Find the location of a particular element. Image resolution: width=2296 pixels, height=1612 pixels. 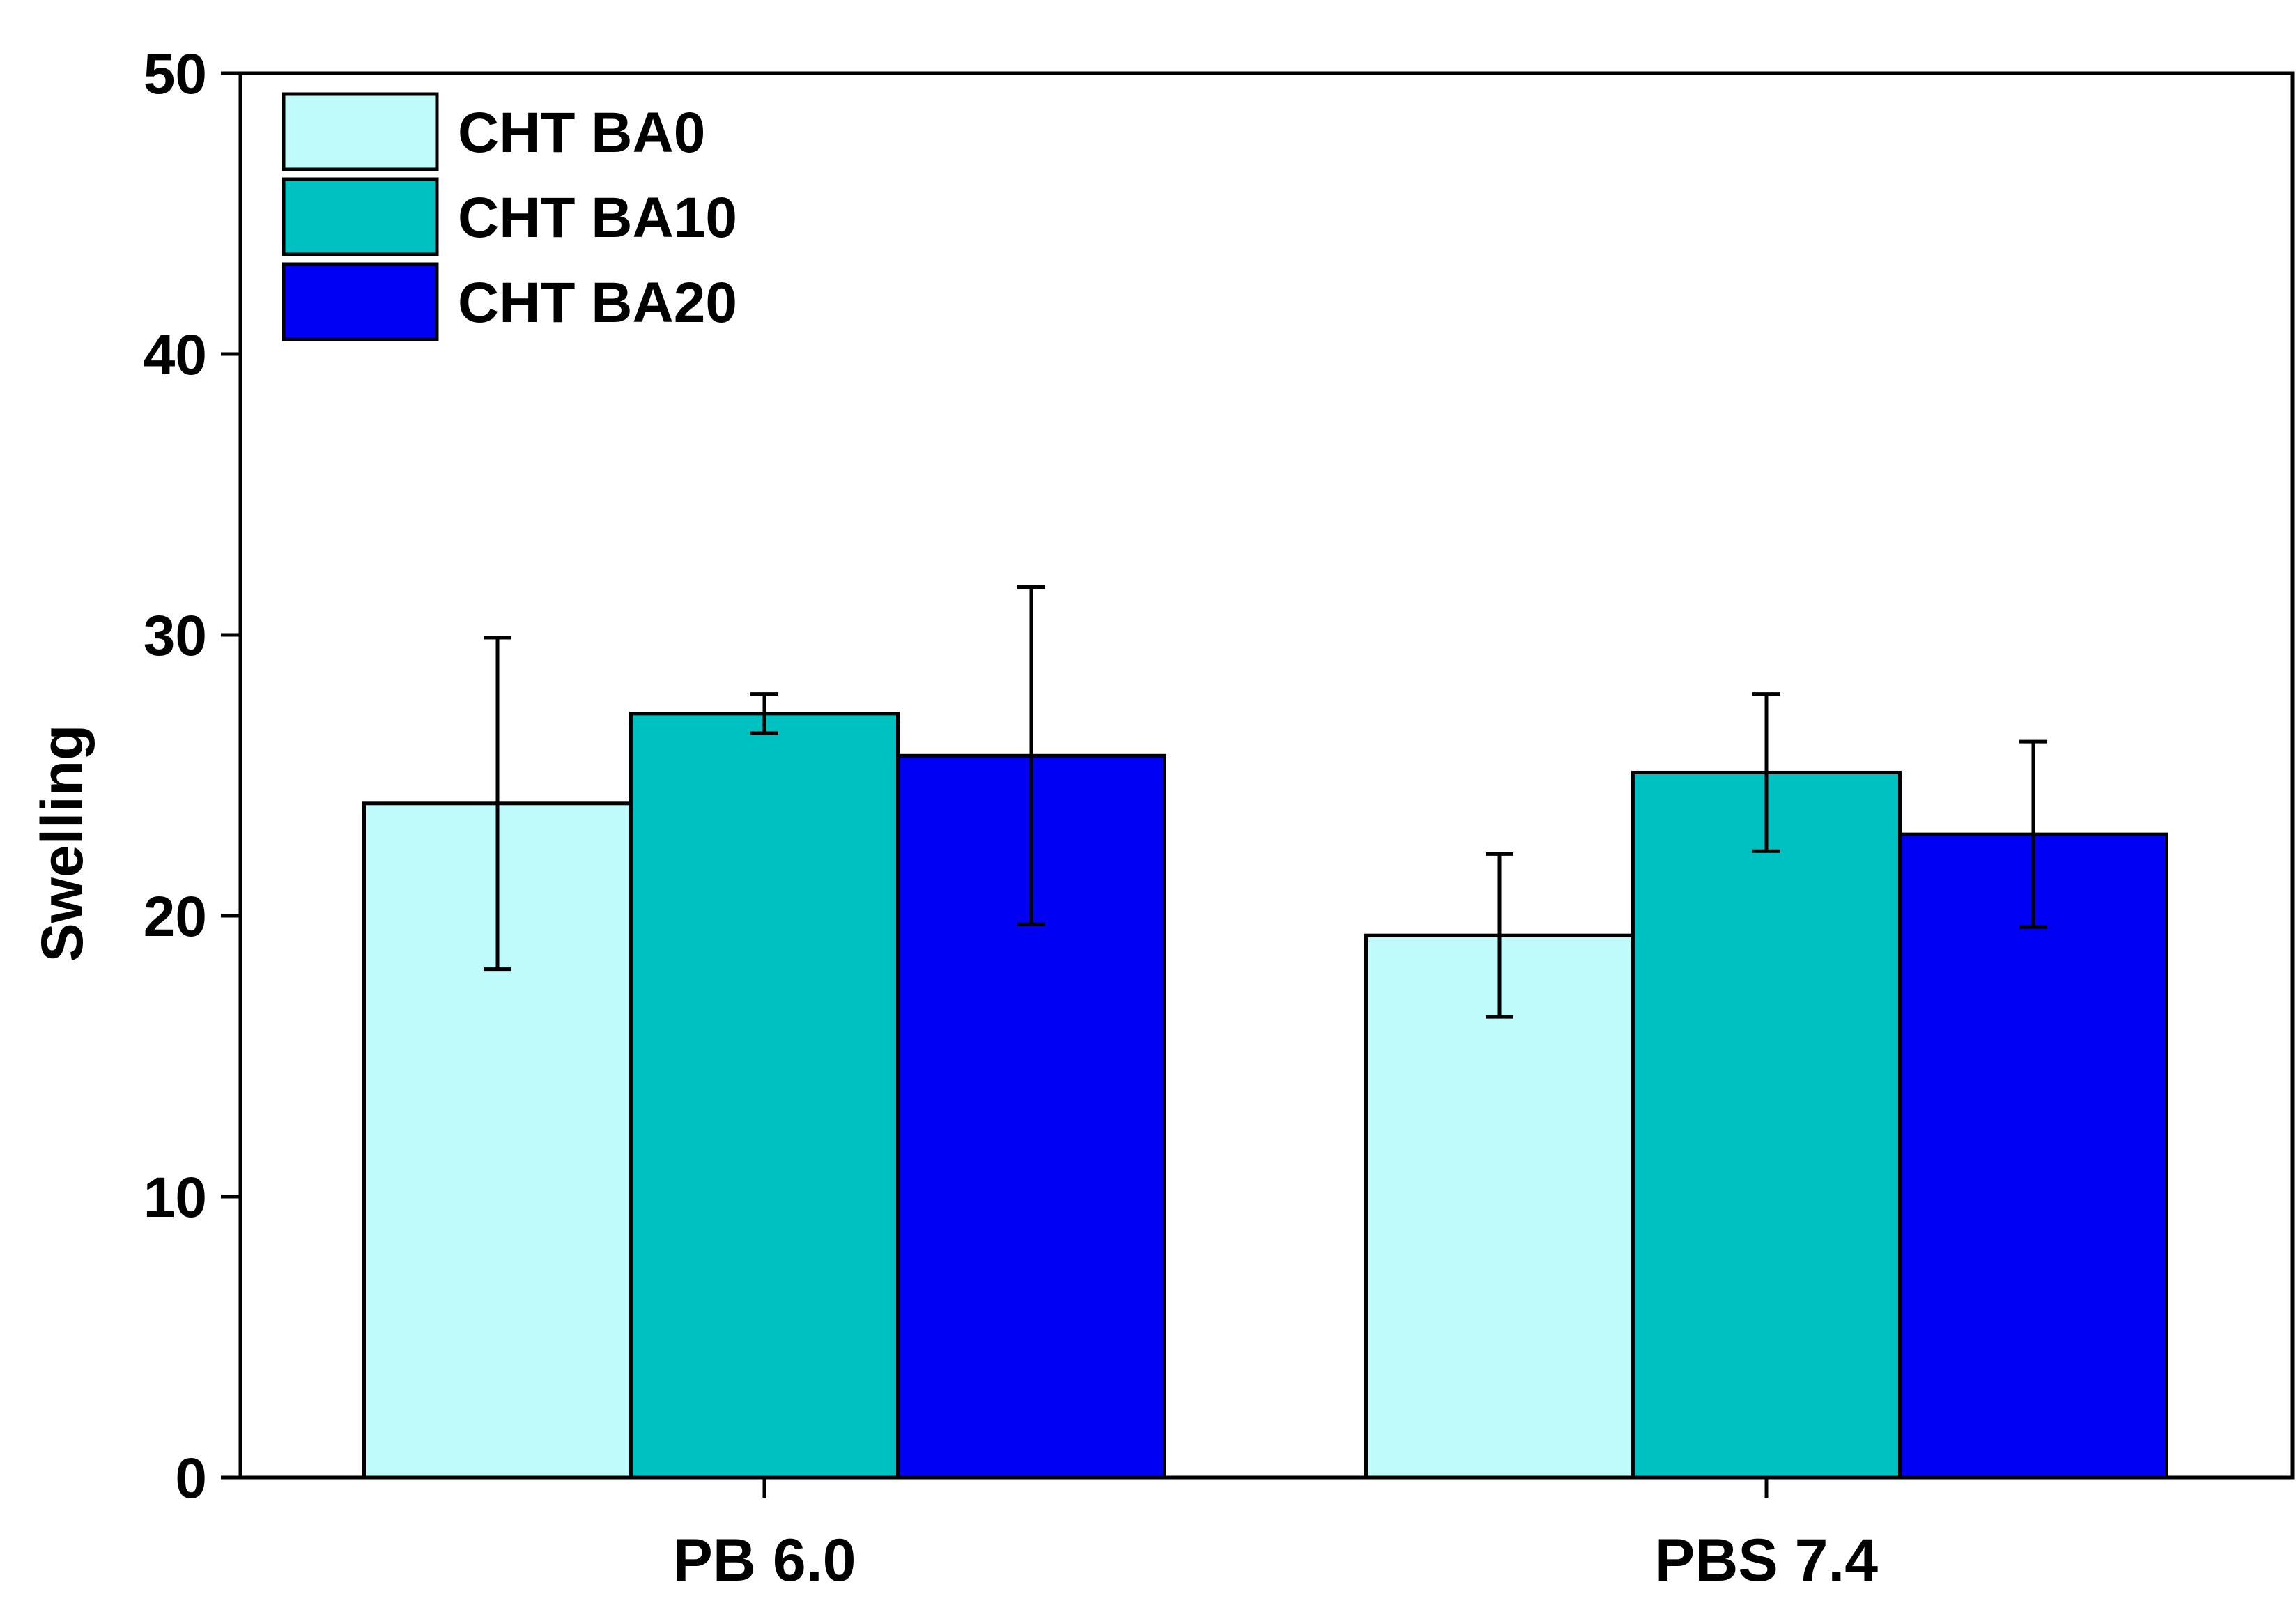

y-tick-label: 0 is located at coordinates (191, 1478).